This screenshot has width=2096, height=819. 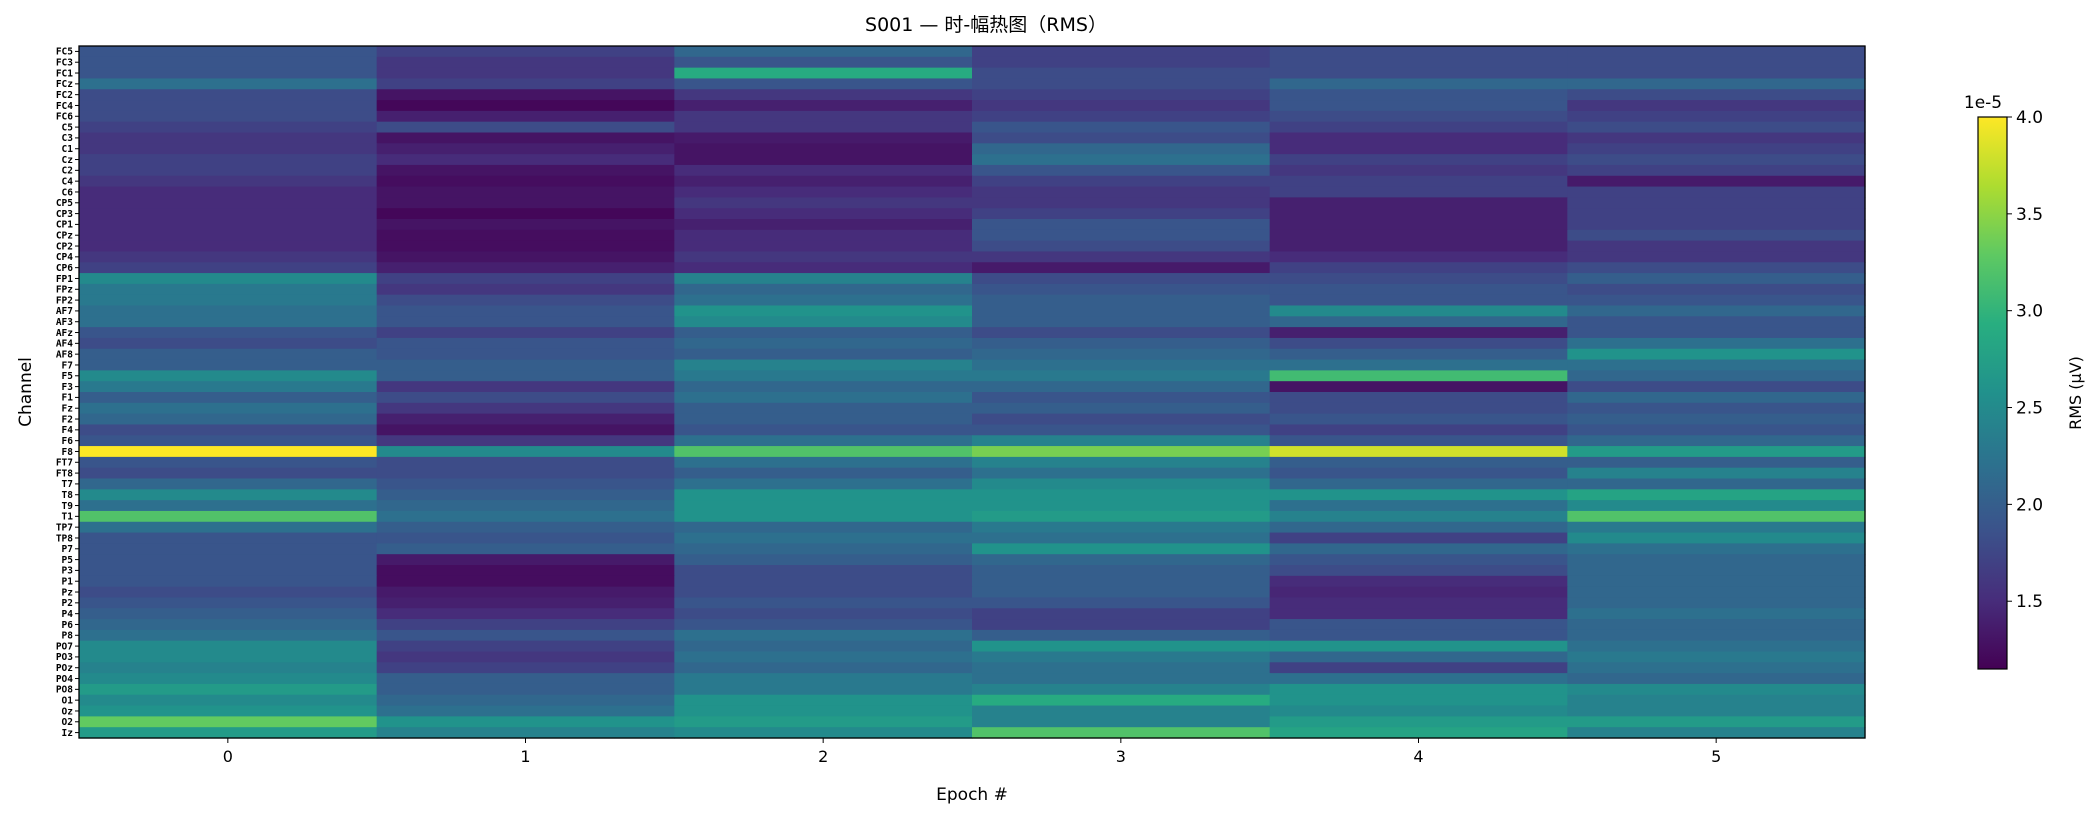 I want to click on y-tick-label: TP8, so click(x=64, y=538).